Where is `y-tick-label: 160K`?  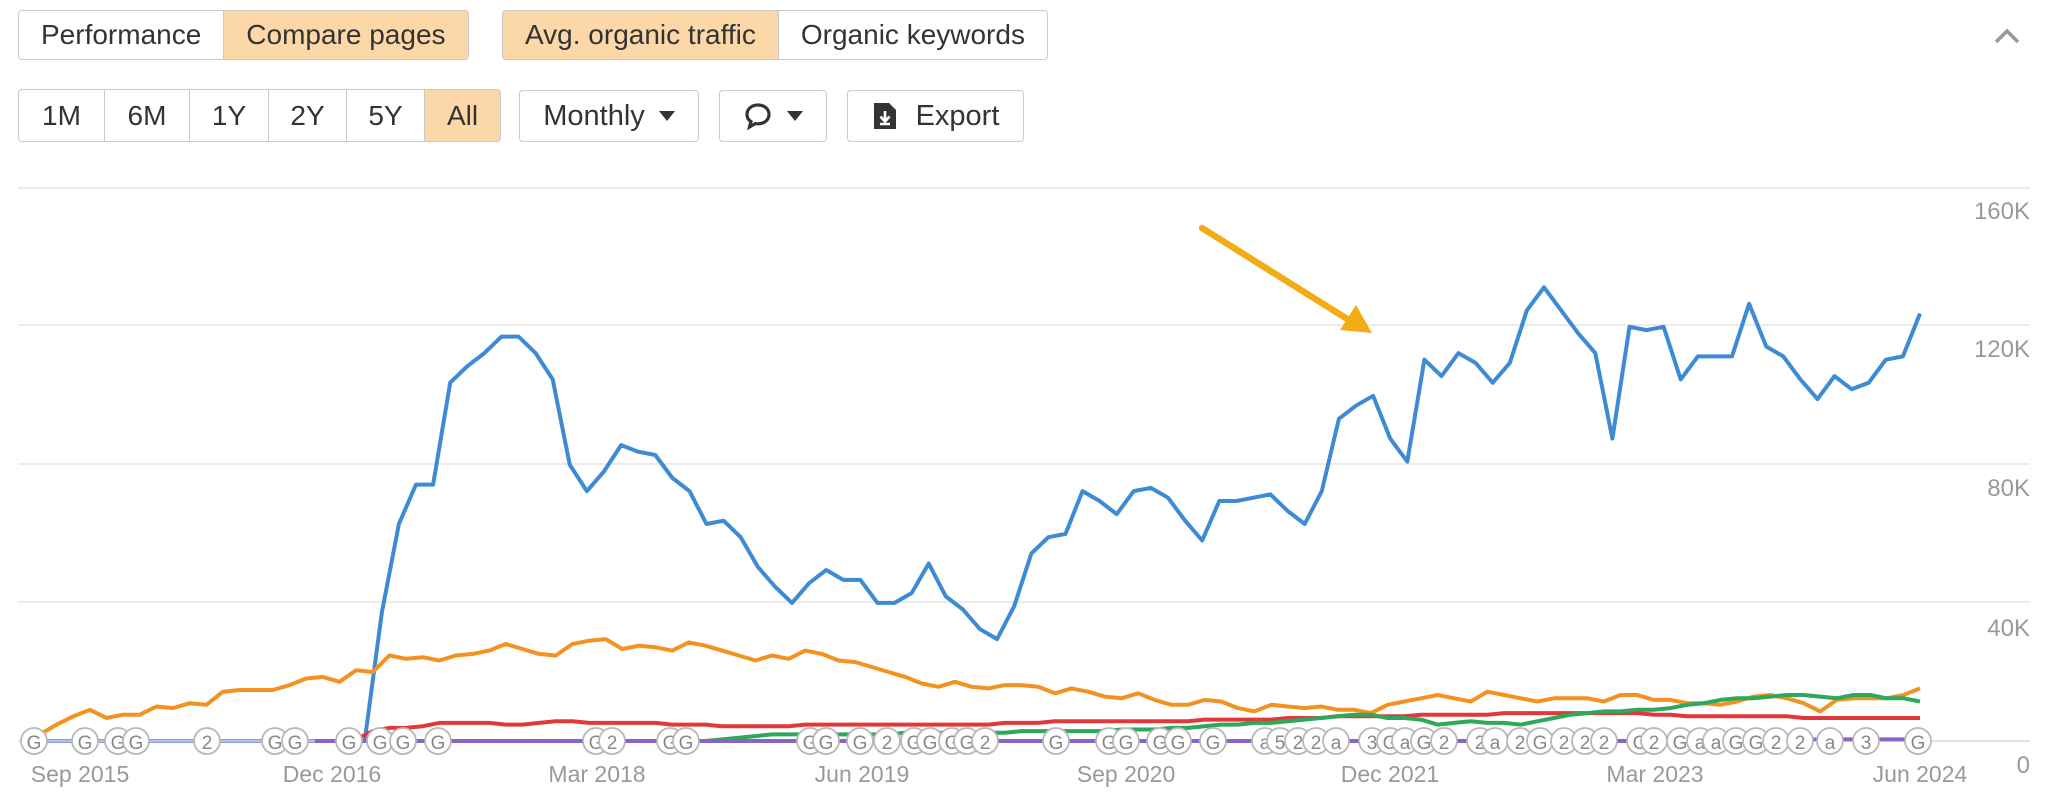 y-tick-label: 160K is located at coordinates (2002, 211).